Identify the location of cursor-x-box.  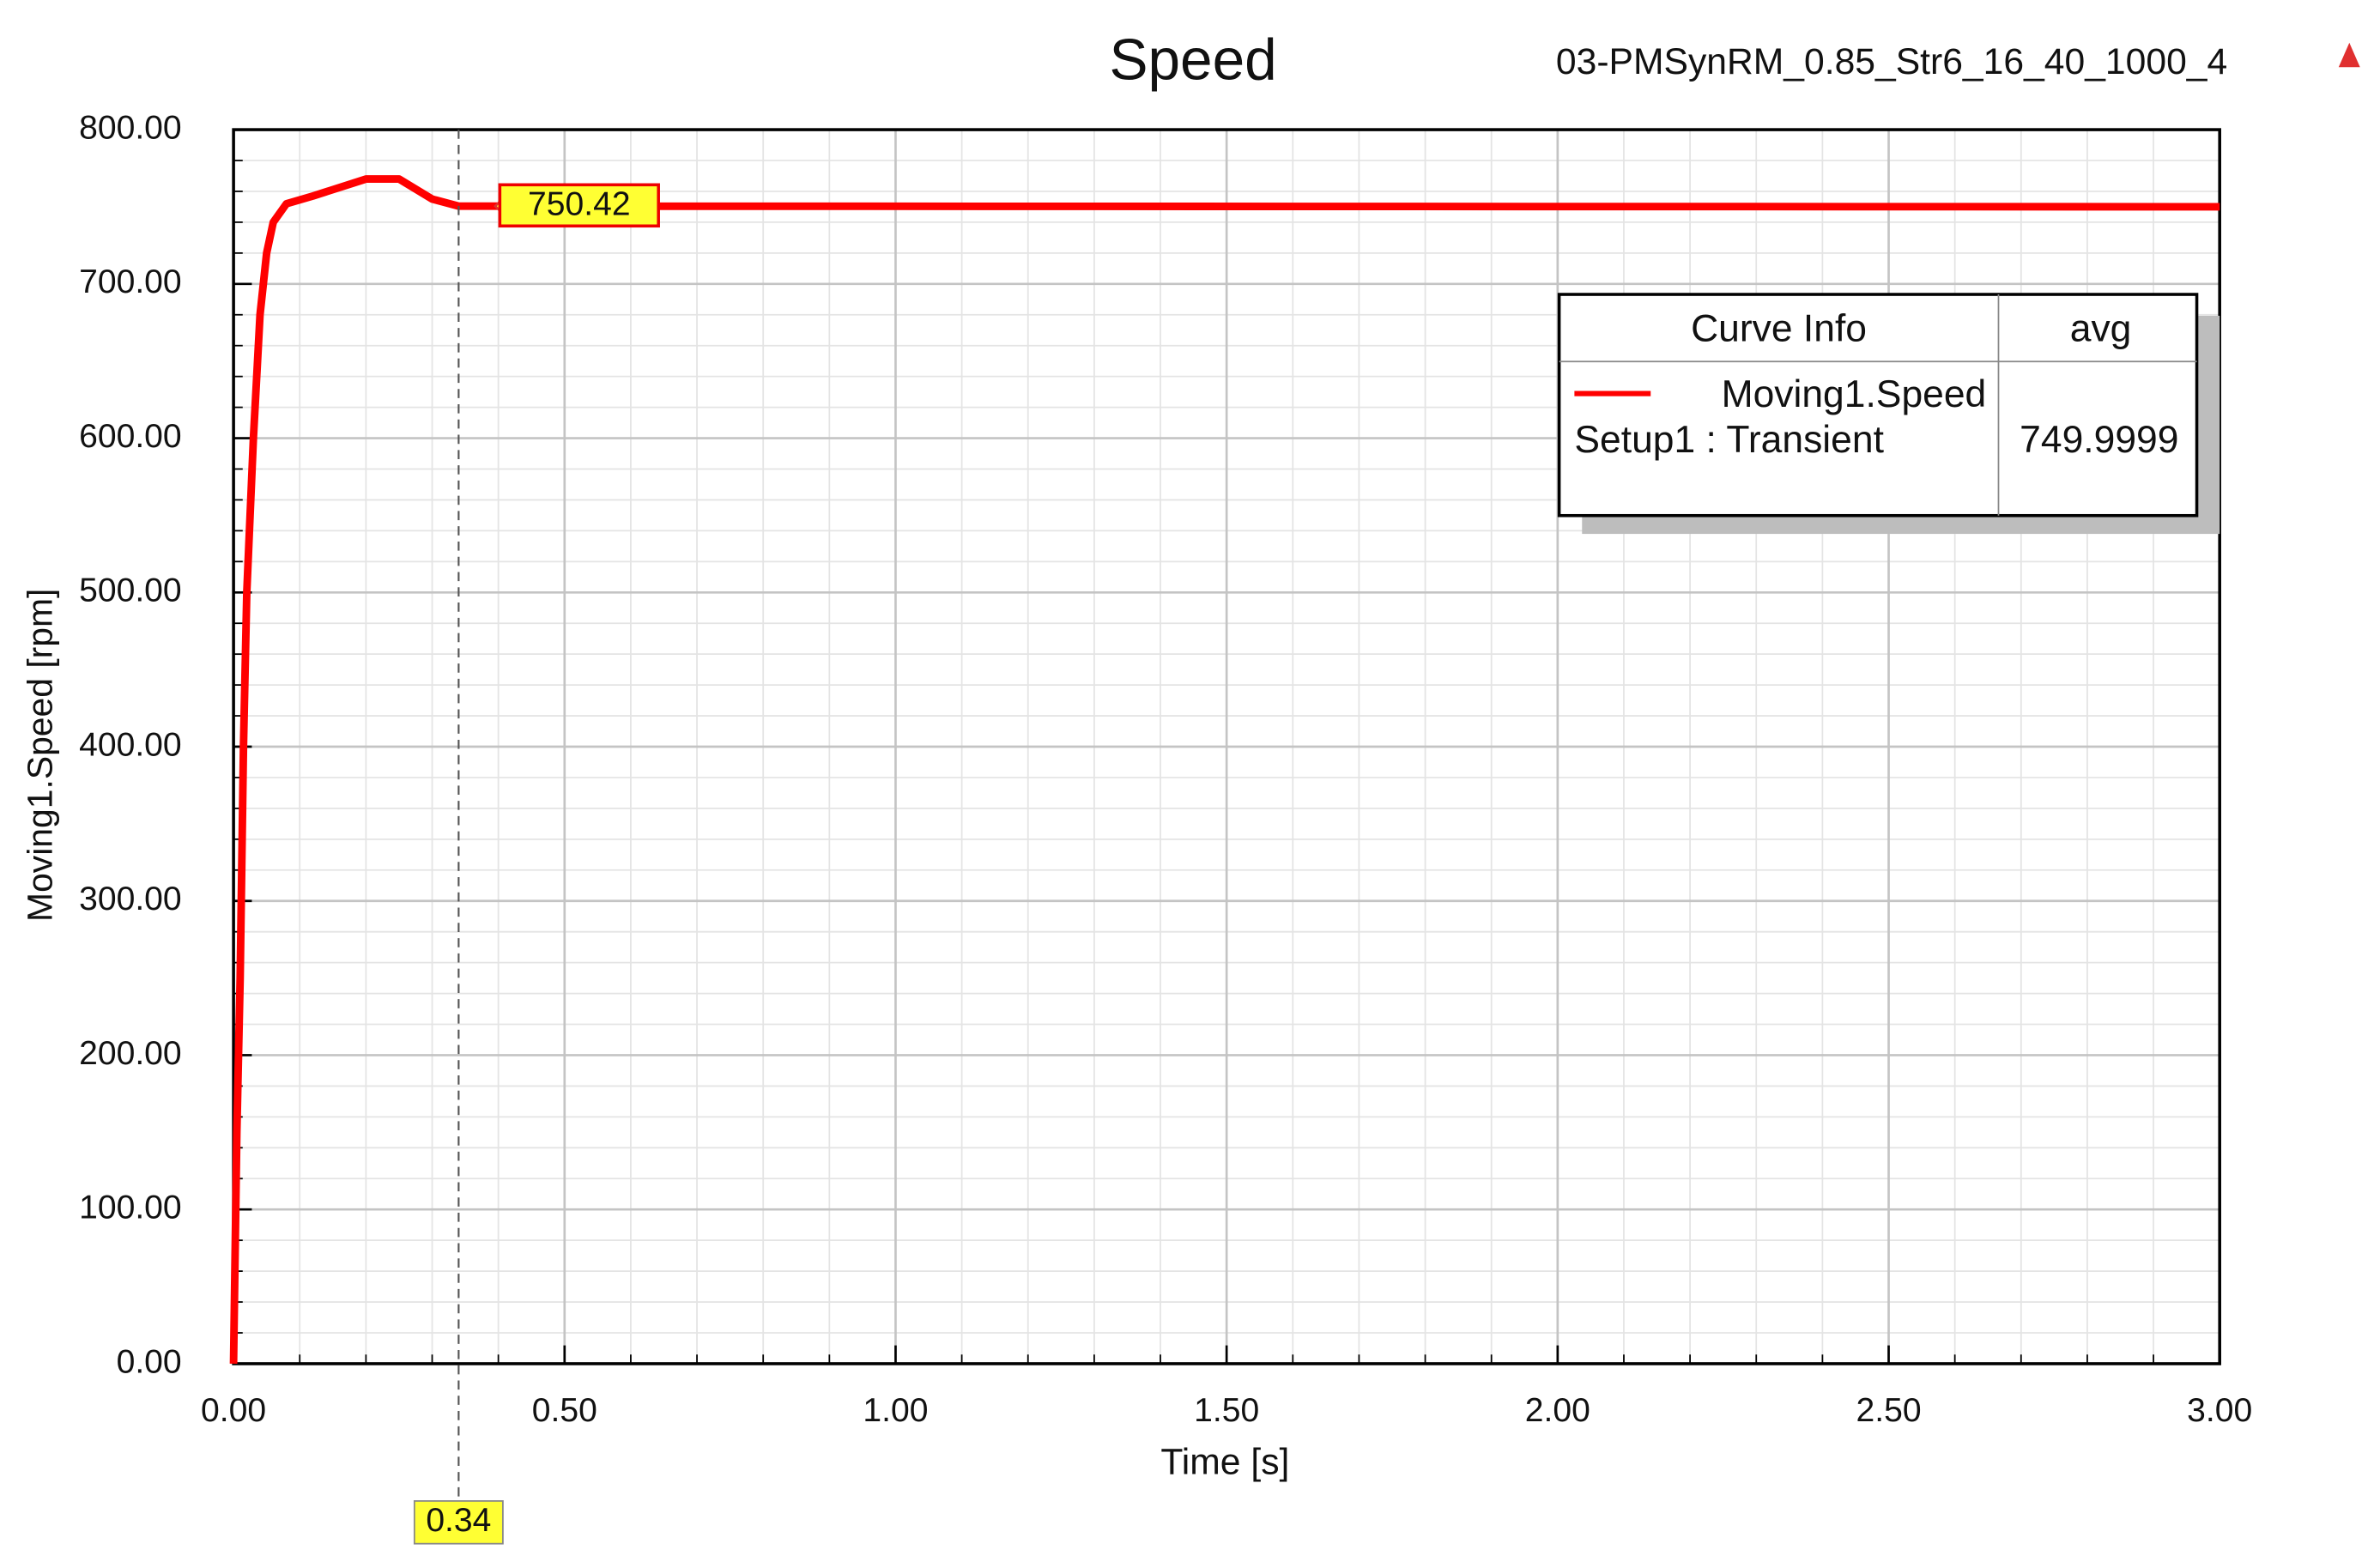
(458, 1522).